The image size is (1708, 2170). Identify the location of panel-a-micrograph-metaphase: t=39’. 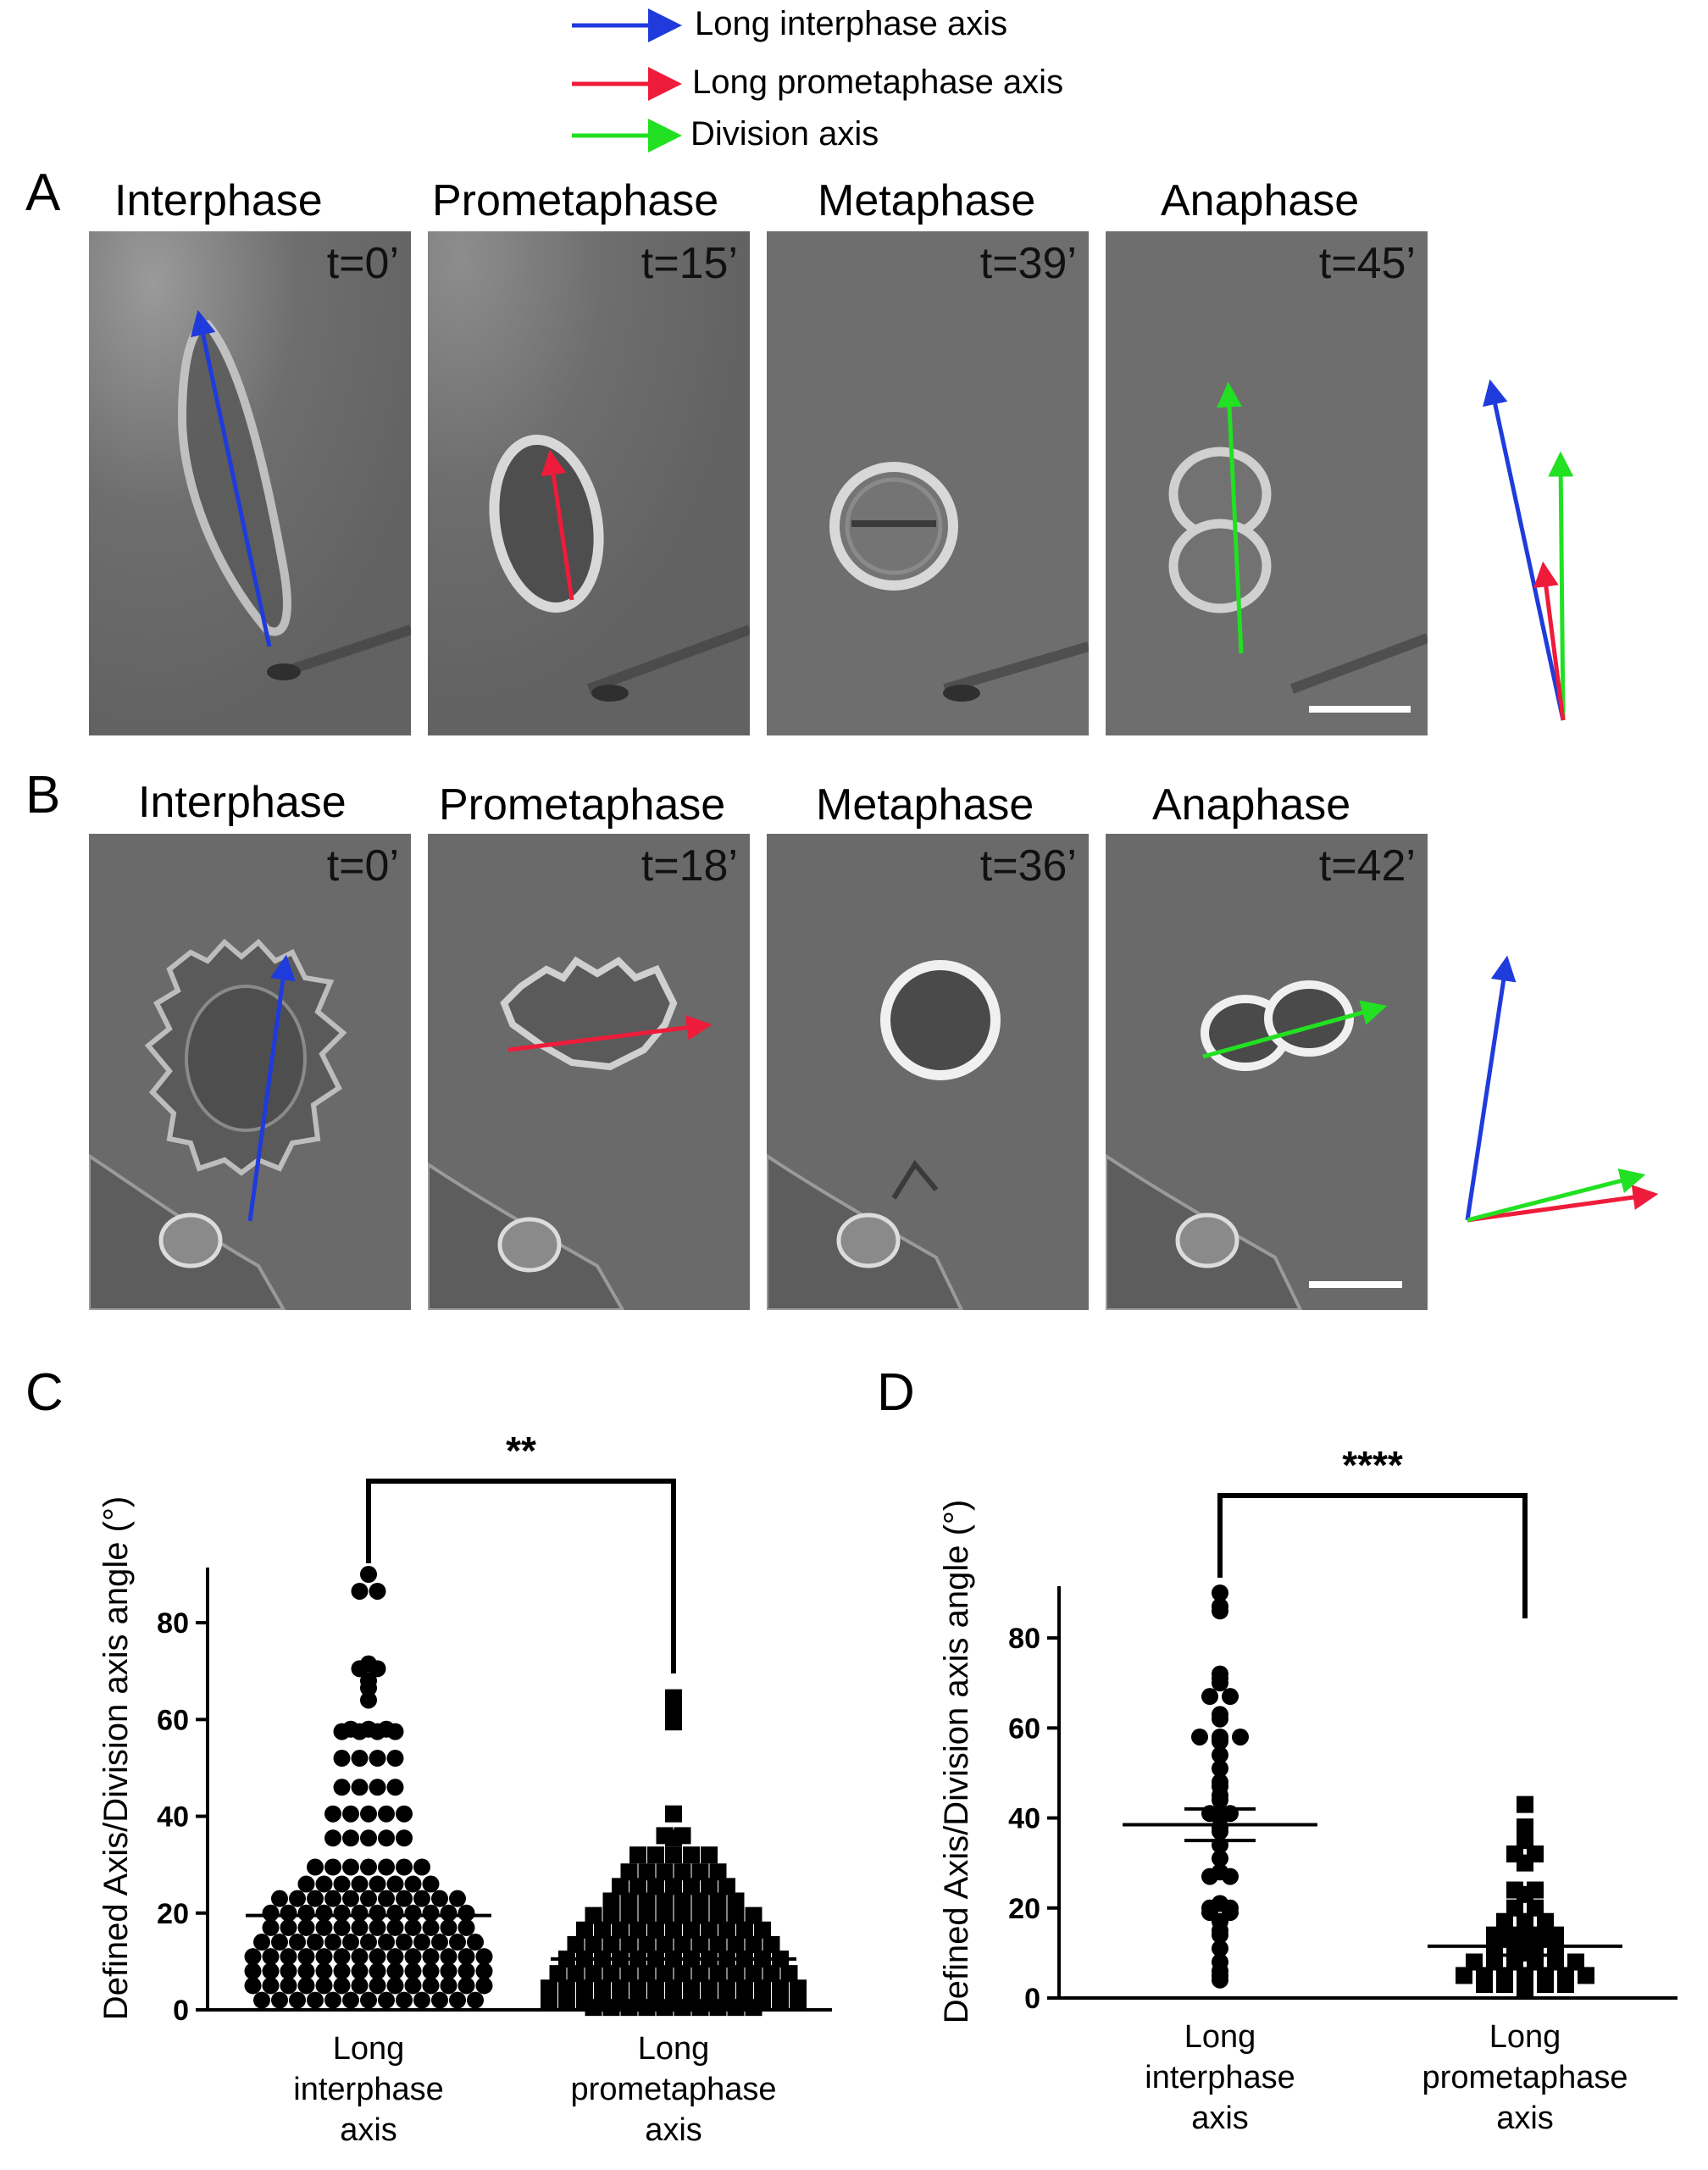
(928, 483).